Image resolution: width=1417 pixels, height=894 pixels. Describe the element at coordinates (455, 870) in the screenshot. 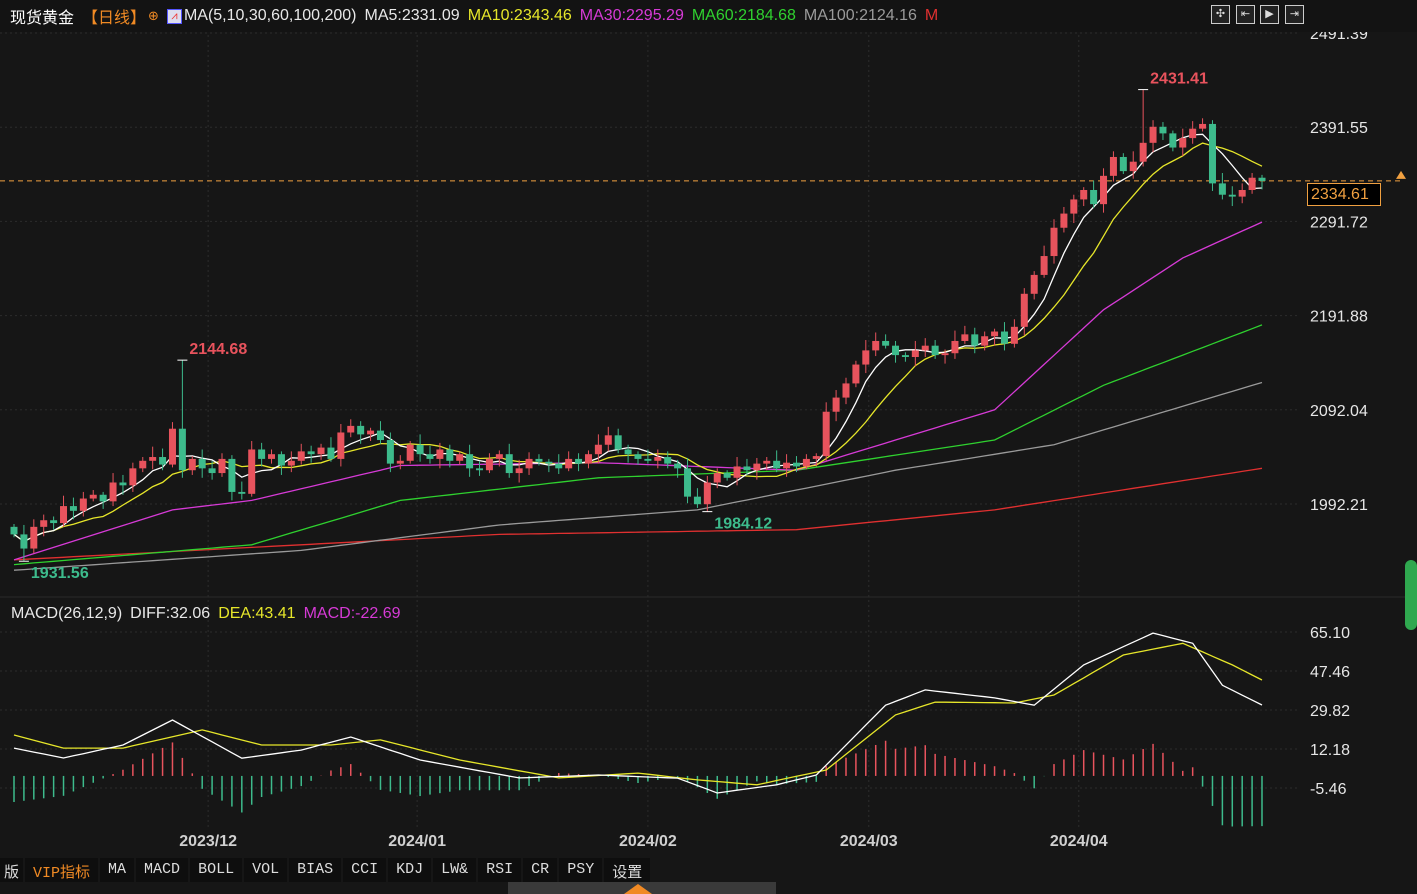

I see `tab-lw: LW&` at that location.